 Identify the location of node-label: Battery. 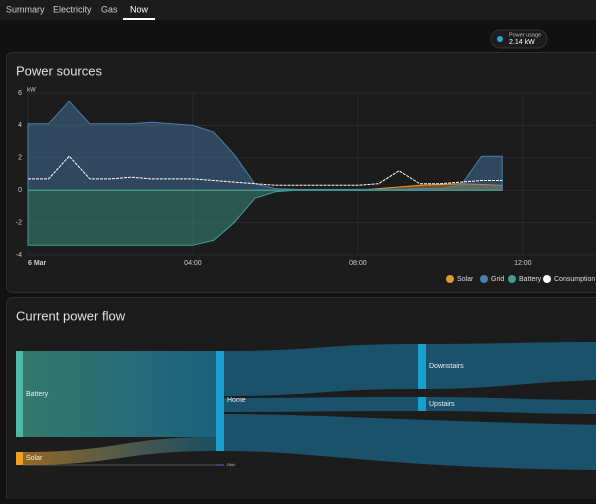
(37, 394).